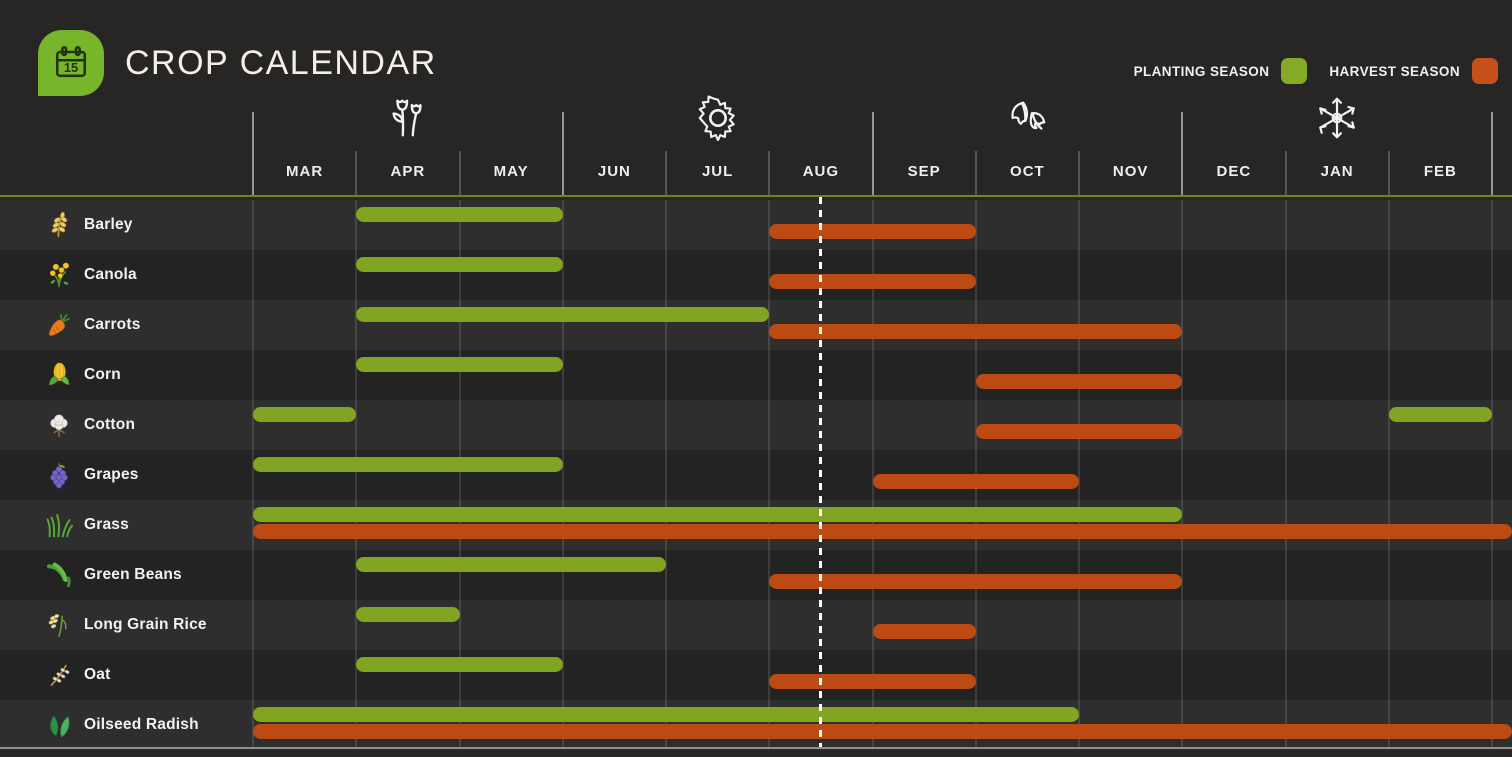 This screenshot has height=757, width=1512. I want to click on cotton-harvest-bar, so click(1079, 431).